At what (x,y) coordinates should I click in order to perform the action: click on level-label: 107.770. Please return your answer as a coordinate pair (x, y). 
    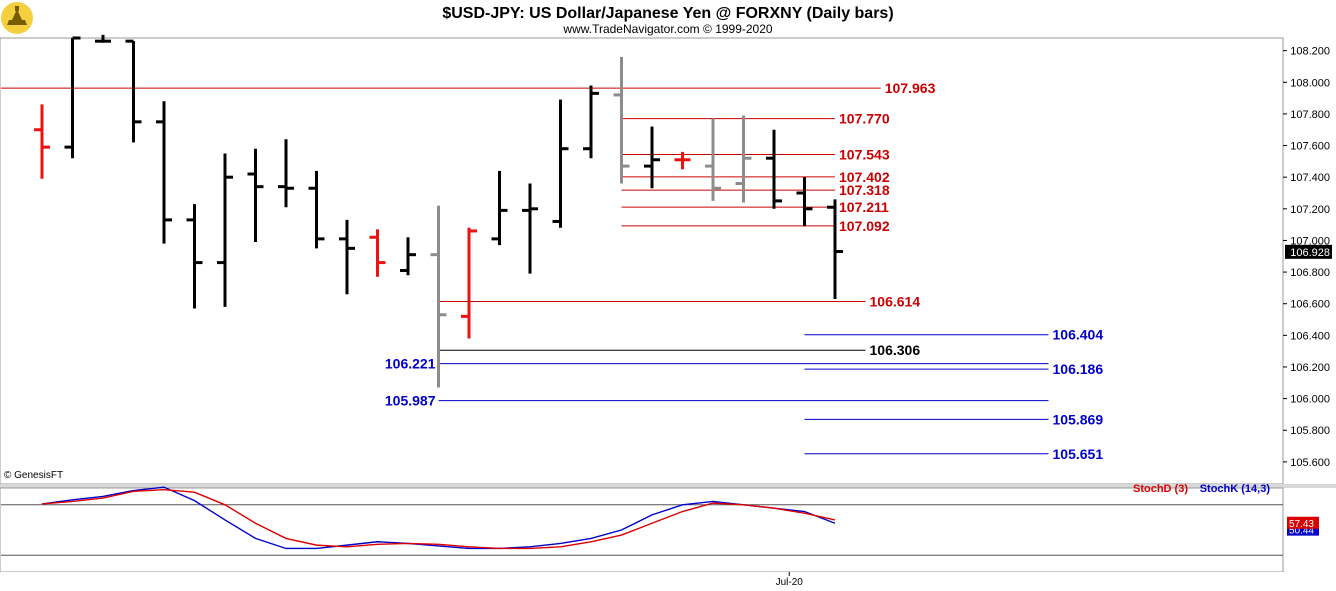
    Looking at the image, I should click on (864, 119).